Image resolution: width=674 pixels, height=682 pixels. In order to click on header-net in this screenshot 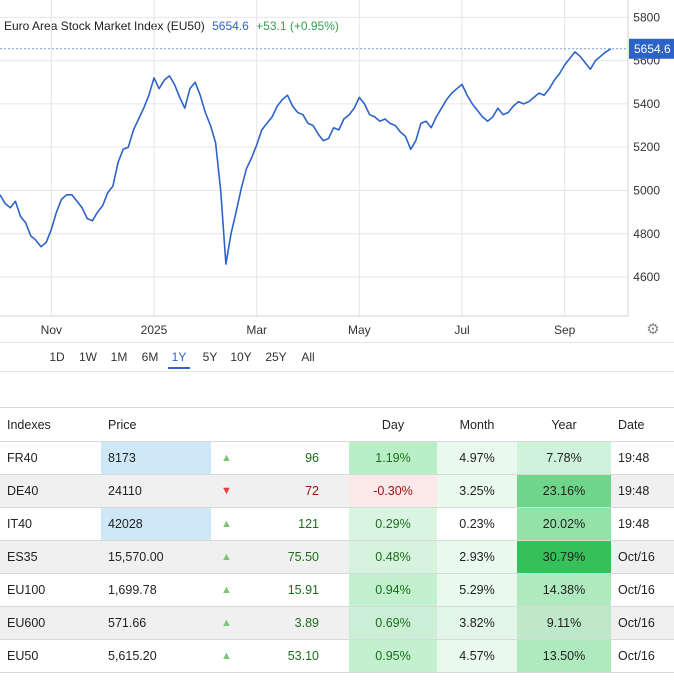, I will do `click(295, 424)`.